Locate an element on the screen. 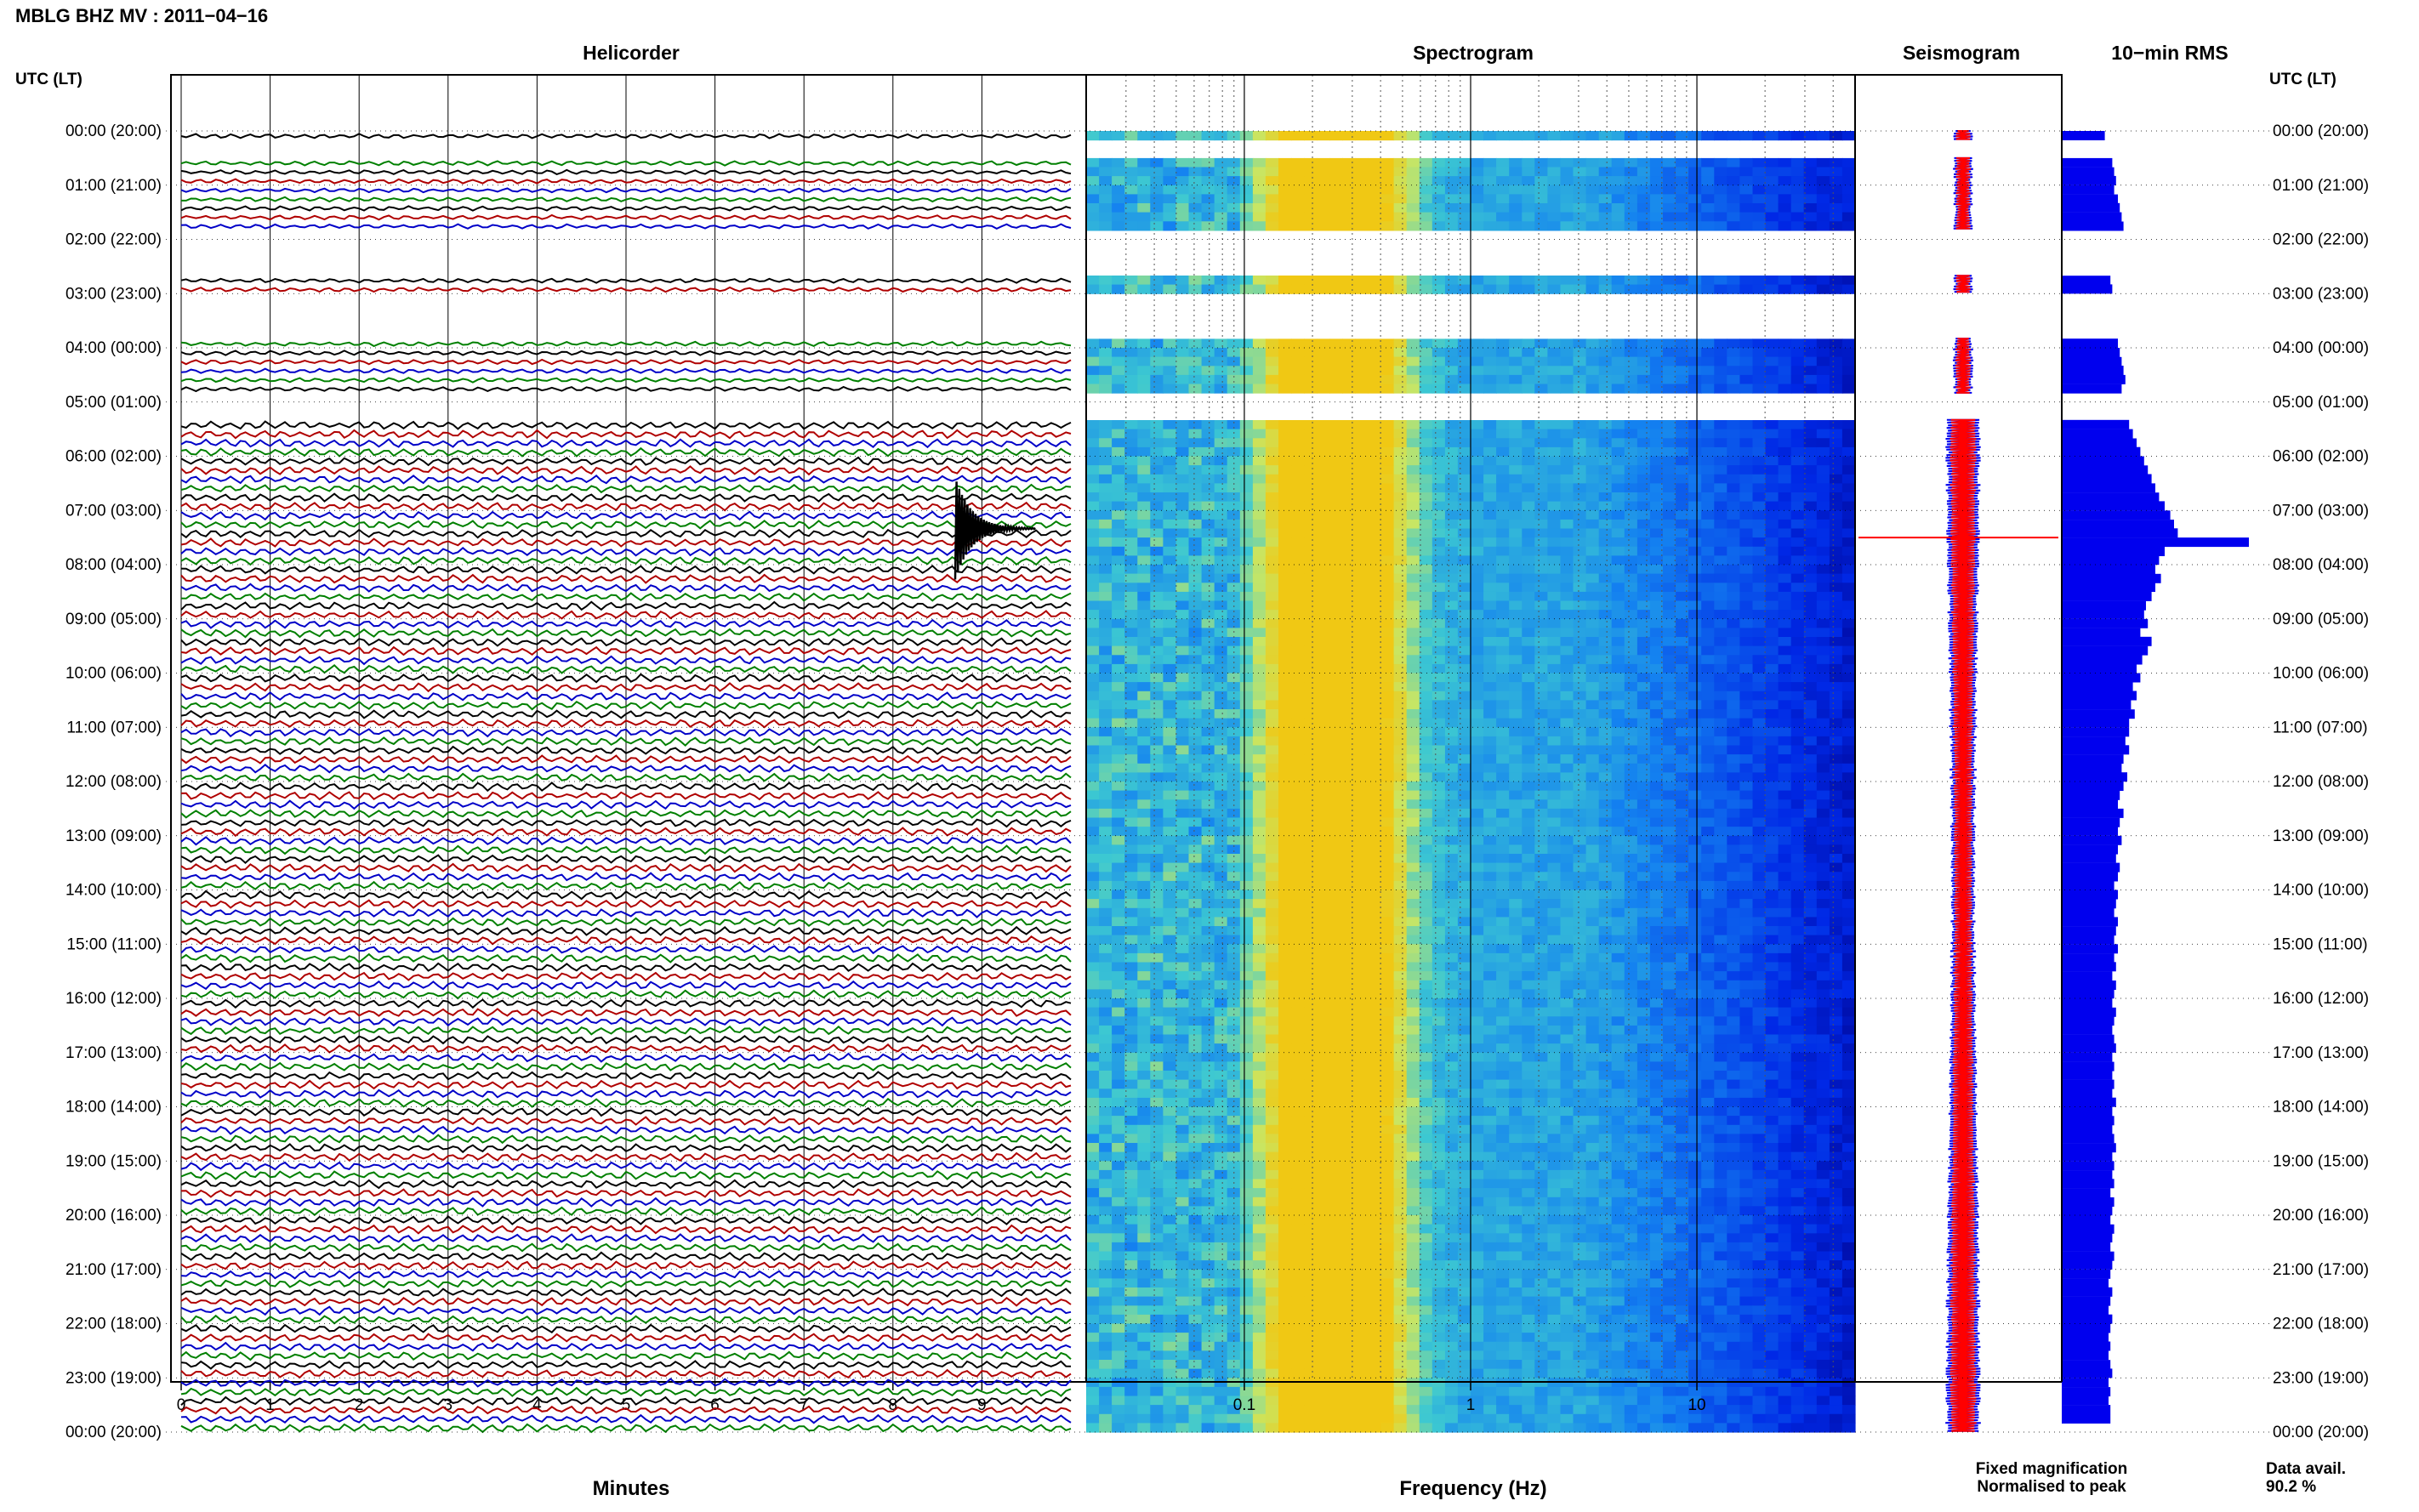  helicorder-x-tick-label: 0 is located at coordinates (181, 1405).